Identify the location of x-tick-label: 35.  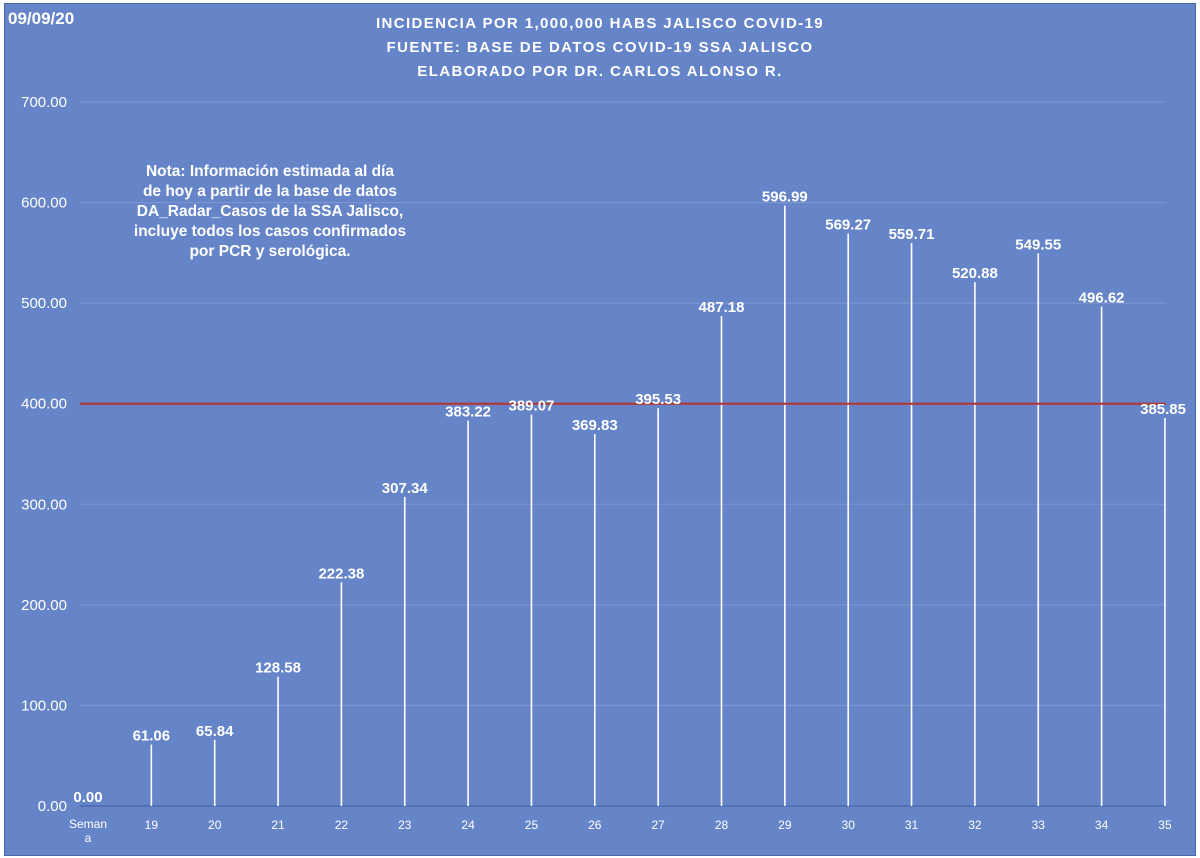
(1165, 825).